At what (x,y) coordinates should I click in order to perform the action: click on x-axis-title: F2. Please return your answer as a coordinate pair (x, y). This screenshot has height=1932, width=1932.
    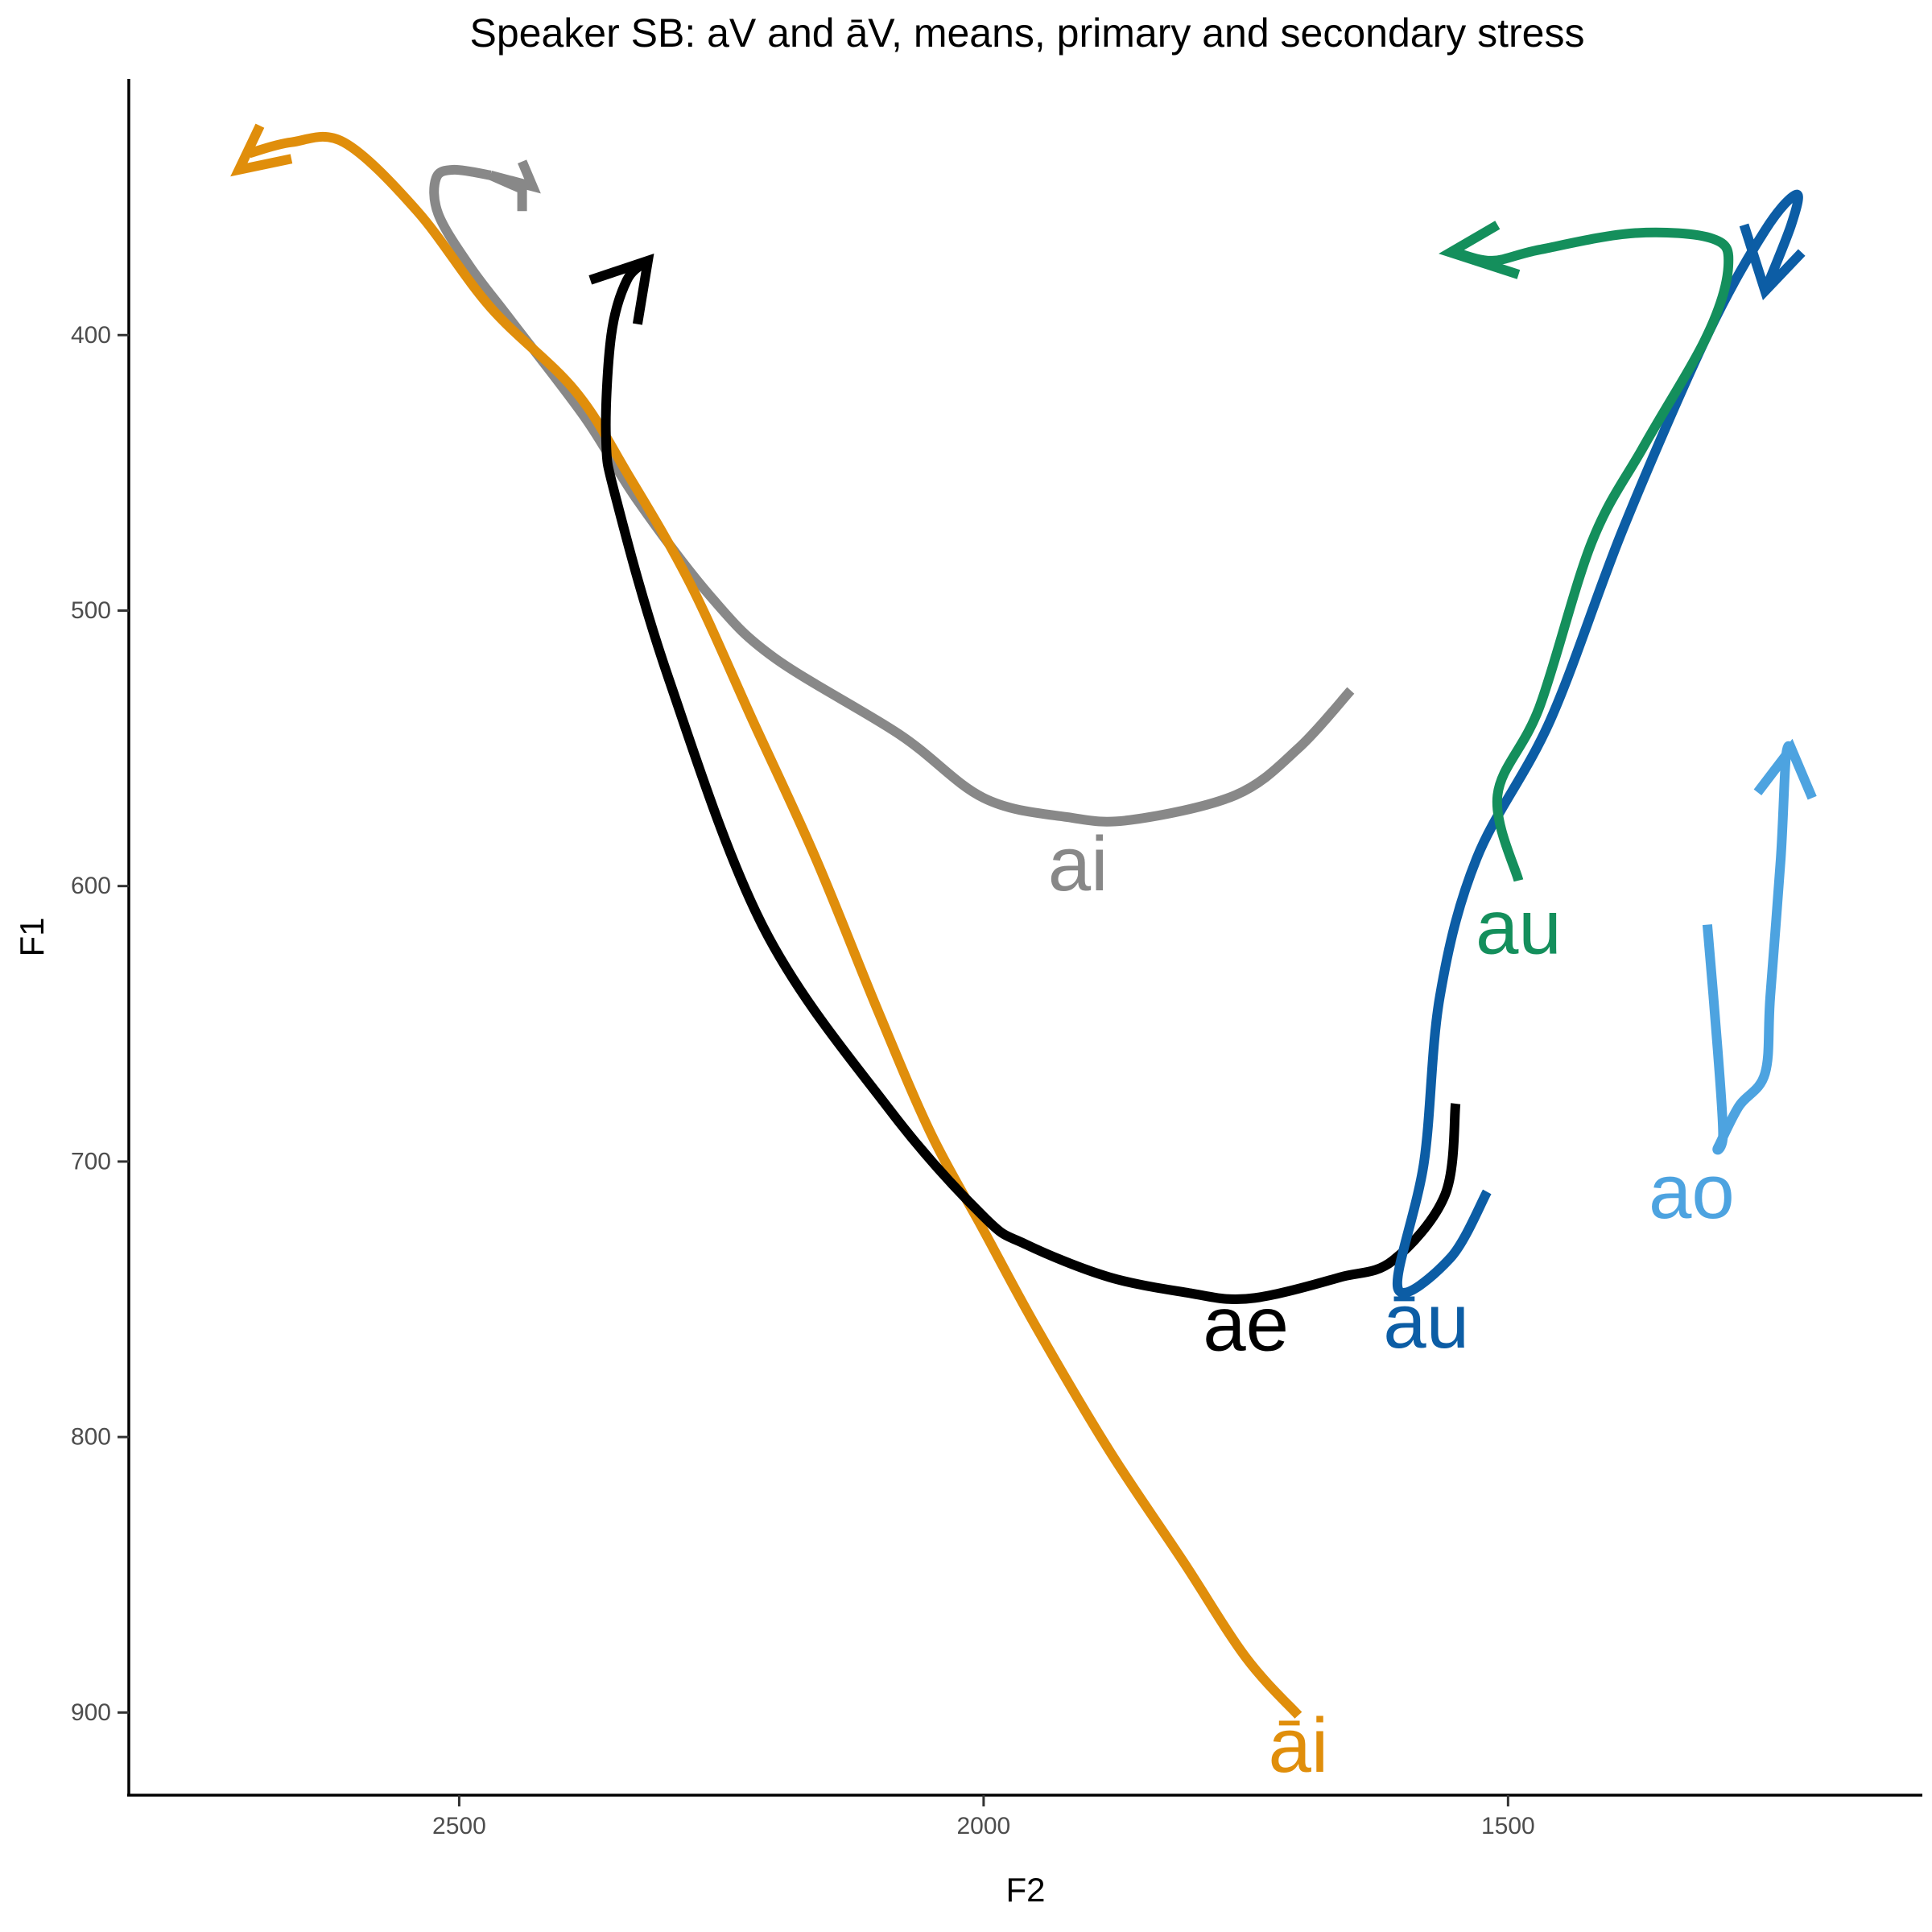
    Looking at the image, I should click on (1025, 1890).